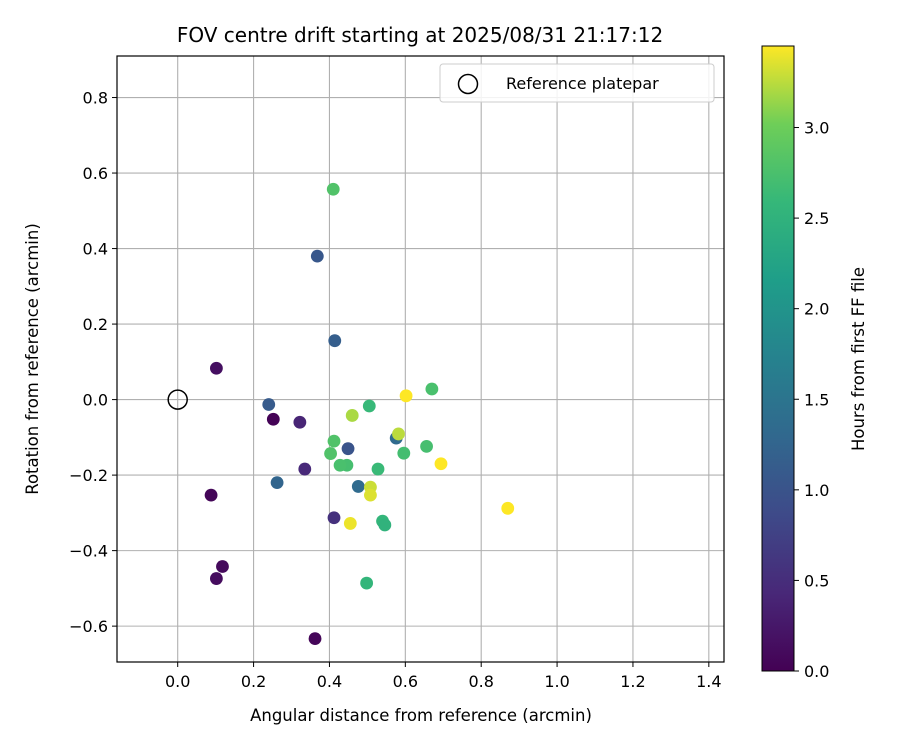 The height and width of the screenshot is (750, 900). What do you see at coordinates (177, 399) in the screenshot?
I see `reference-marker` at bounding box center [177, 399].